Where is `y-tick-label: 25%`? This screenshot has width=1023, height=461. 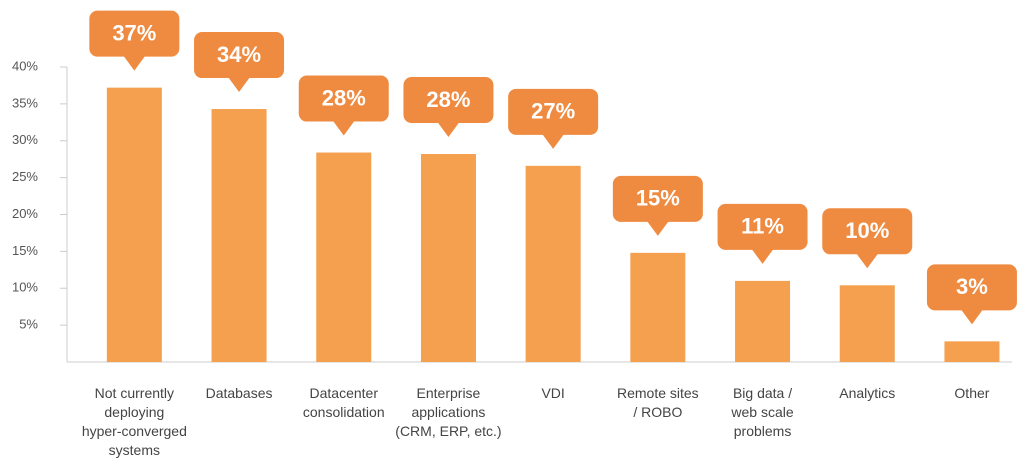 y-tick-label: 25% is located at coordinates (25, 176).